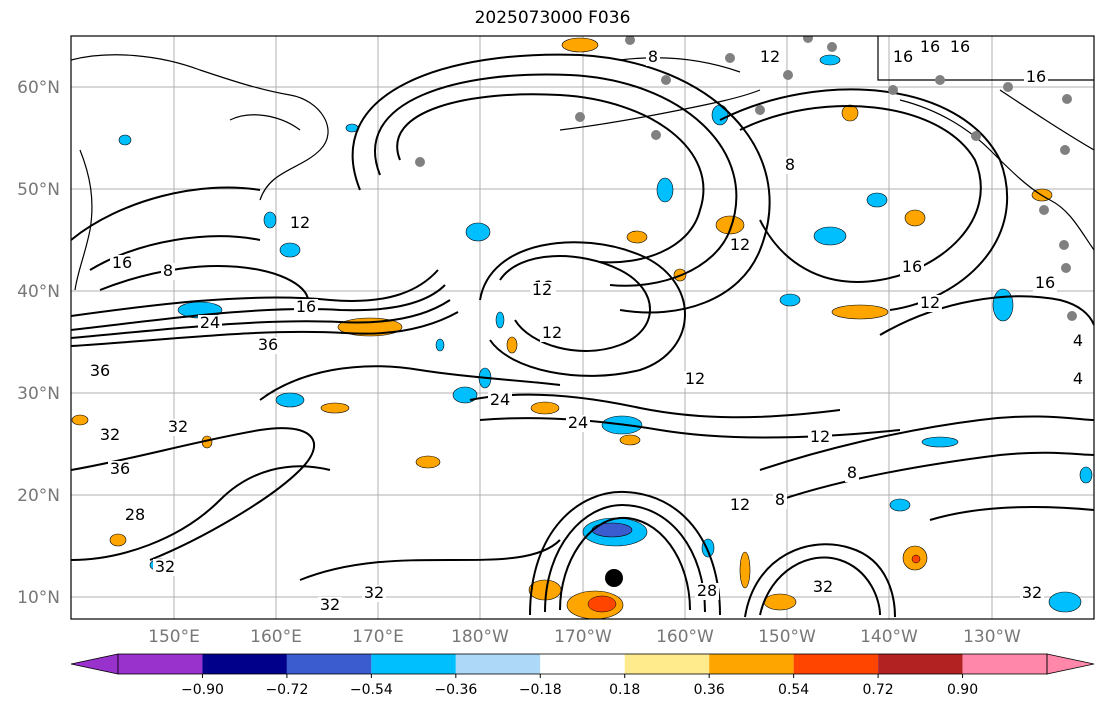 This screenshot has height=712, width=1105. I want to click on lon-label: 180°W, so click(480, 637).